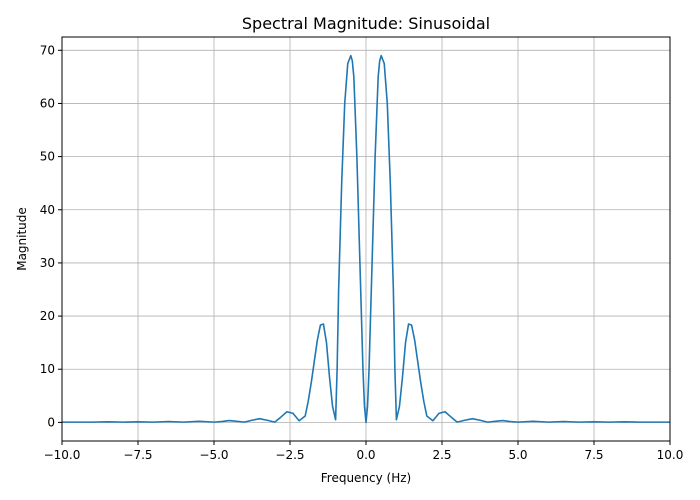 The width and height of the screenshot is (700, 500). I want to click on y-tick-label: 50, so click(47, 157).